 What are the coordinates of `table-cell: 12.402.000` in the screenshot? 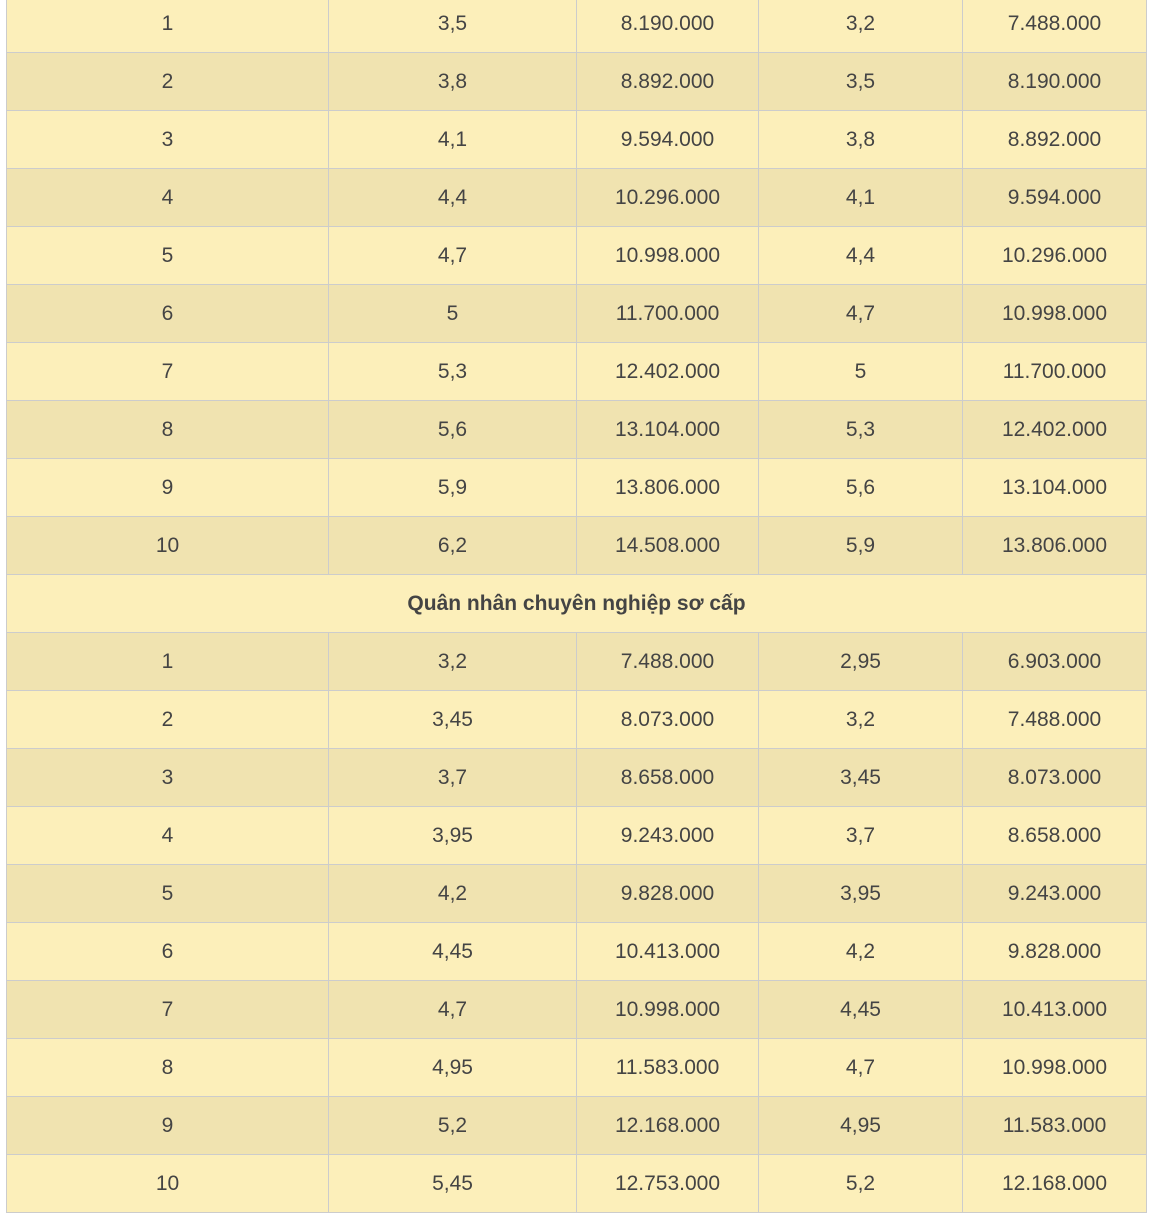 It's located at (667, 371).